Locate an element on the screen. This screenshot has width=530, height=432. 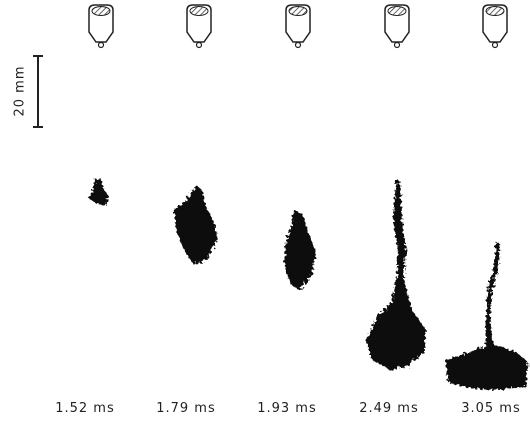
time-label: 2.49 ms is located at coordinates (389, 408).